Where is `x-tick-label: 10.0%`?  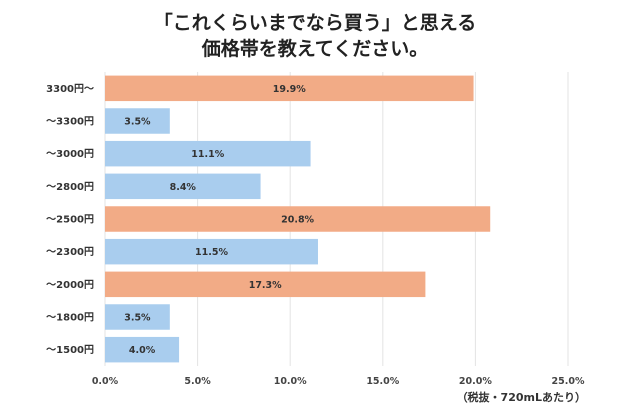
x-tick-label: 10.0% is located at coordinates (290, 381).